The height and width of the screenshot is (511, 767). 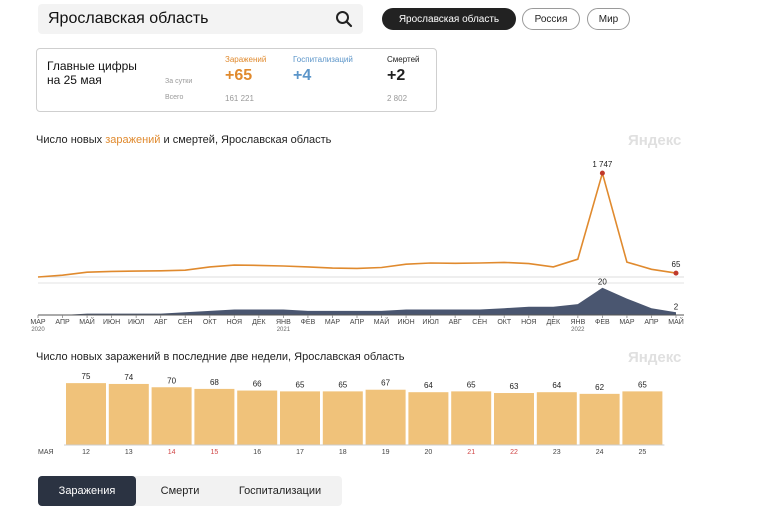 What do you see at coordinates (71, 140) in the screenshot?
I see `chart1-title-pre: Число новых` at bounding box center [71, 140].